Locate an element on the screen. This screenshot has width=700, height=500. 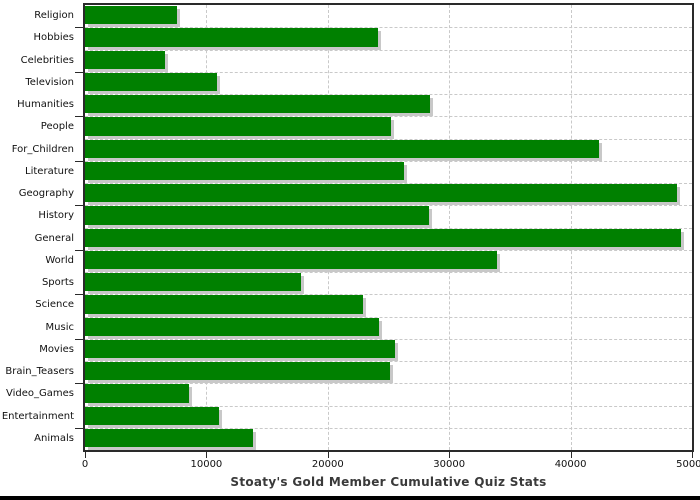
y-axis-label-celebrities: Celebrities is located at coordinates (47, 60).